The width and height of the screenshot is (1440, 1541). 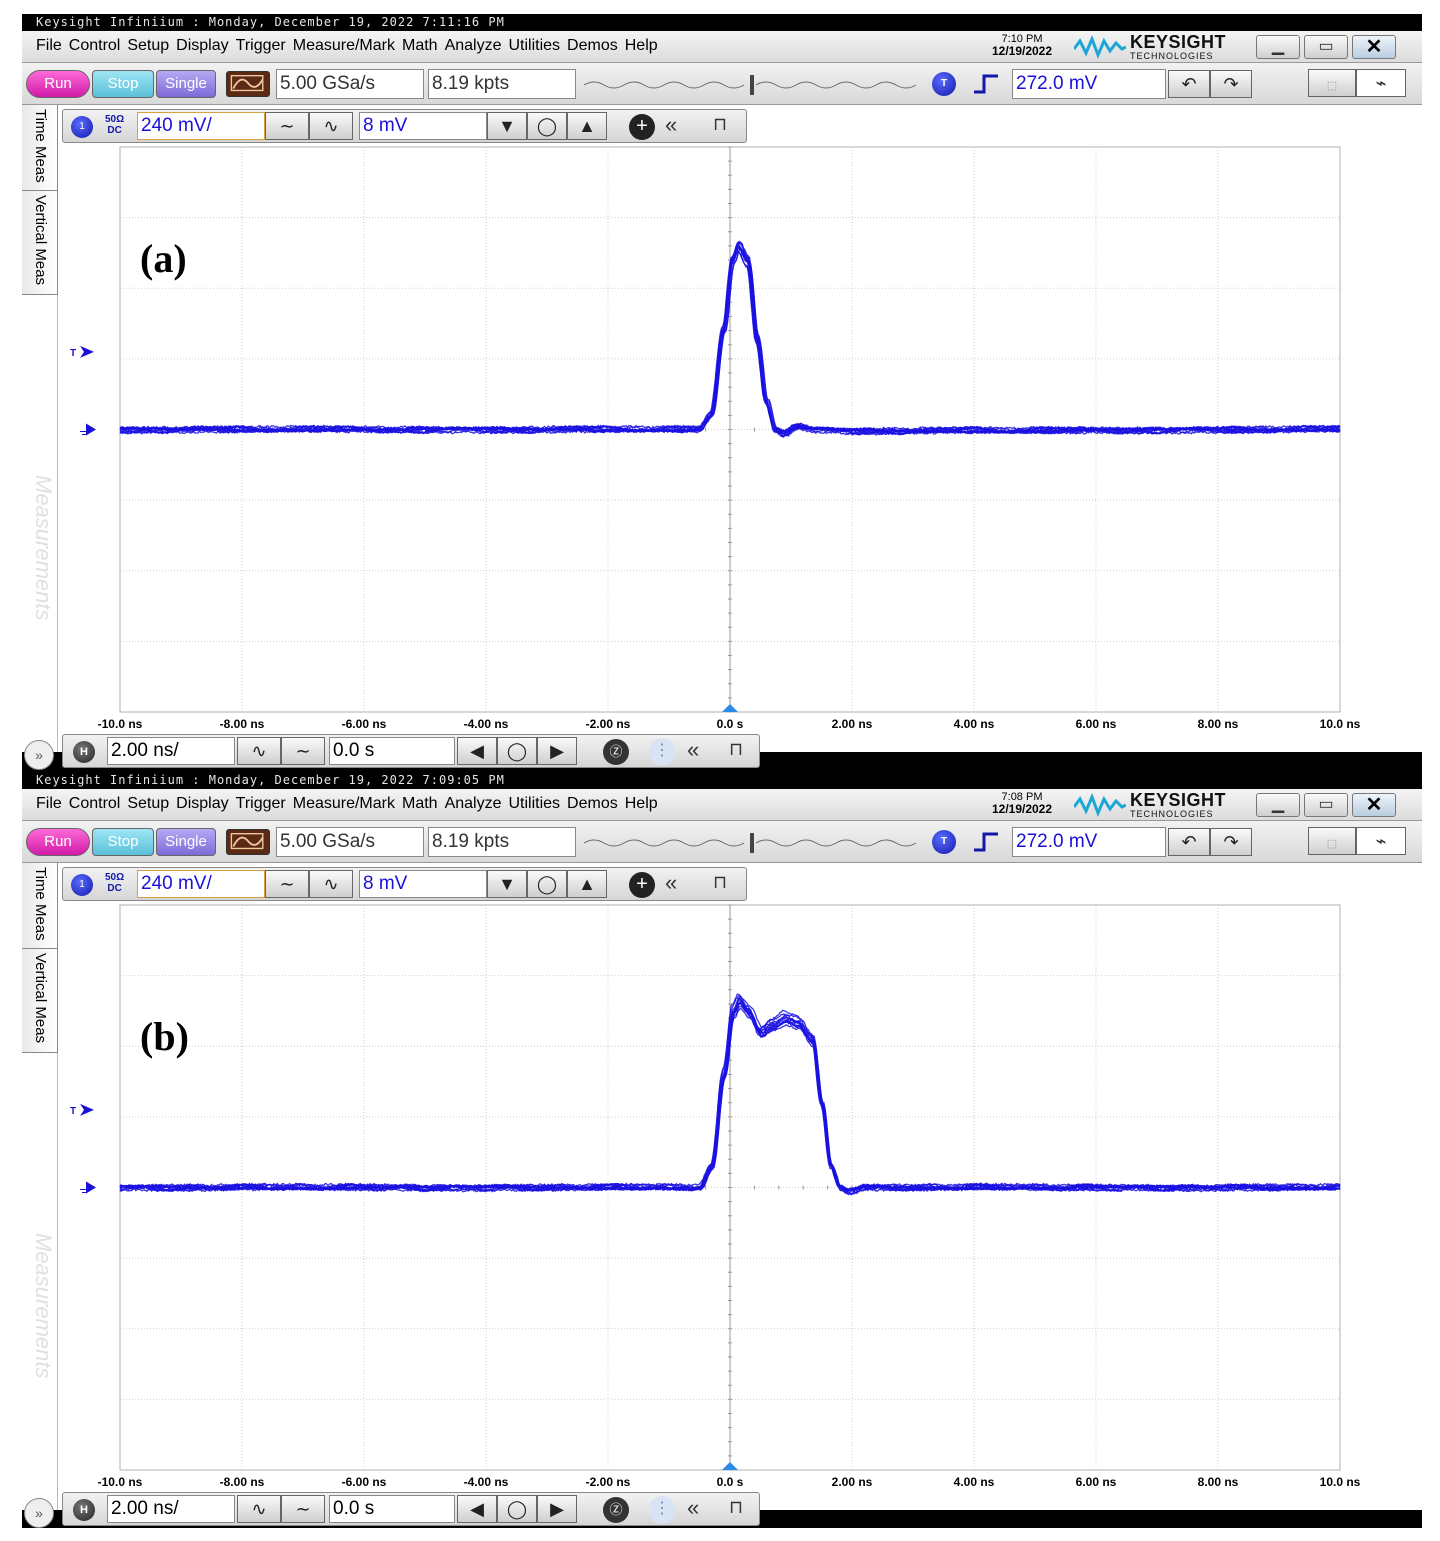 I want to click on collapse-channel-button: «, so click(x=671, y=125).